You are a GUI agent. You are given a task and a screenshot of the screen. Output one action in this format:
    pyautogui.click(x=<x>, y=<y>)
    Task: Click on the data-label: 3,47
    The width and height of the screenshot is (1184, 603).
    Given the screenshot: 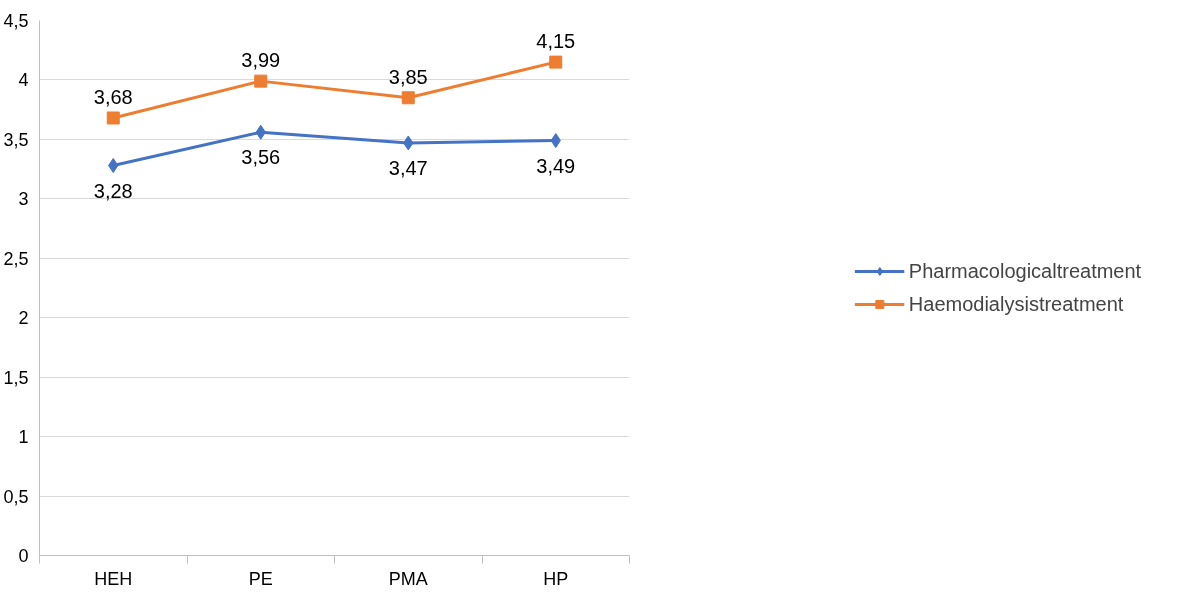 What is the action you would take?
    pyautogui.click(x=408, y=167)
    